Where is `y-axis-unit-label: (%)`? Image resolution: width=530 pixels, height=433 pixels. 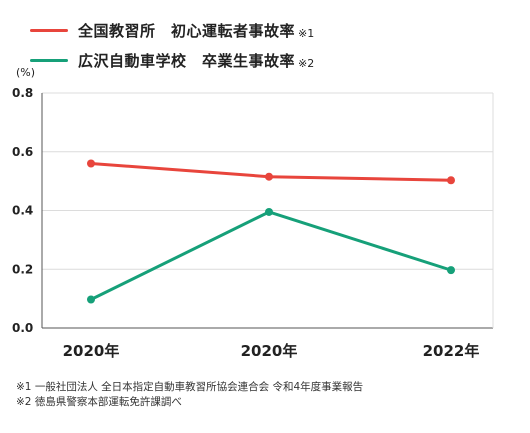
y-axis-unit-label: (%) is located at coordinates (25, 72).